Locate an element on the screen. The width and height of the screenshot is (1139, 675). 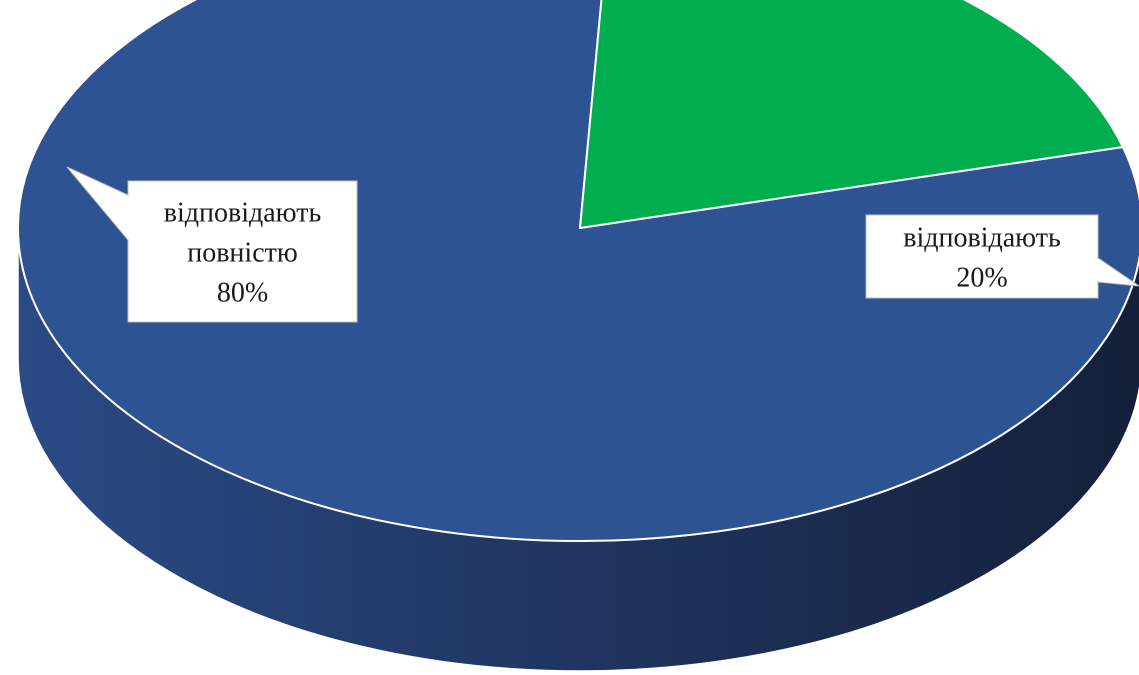
data-label-text: 80% is located at coordinates (242, 293).